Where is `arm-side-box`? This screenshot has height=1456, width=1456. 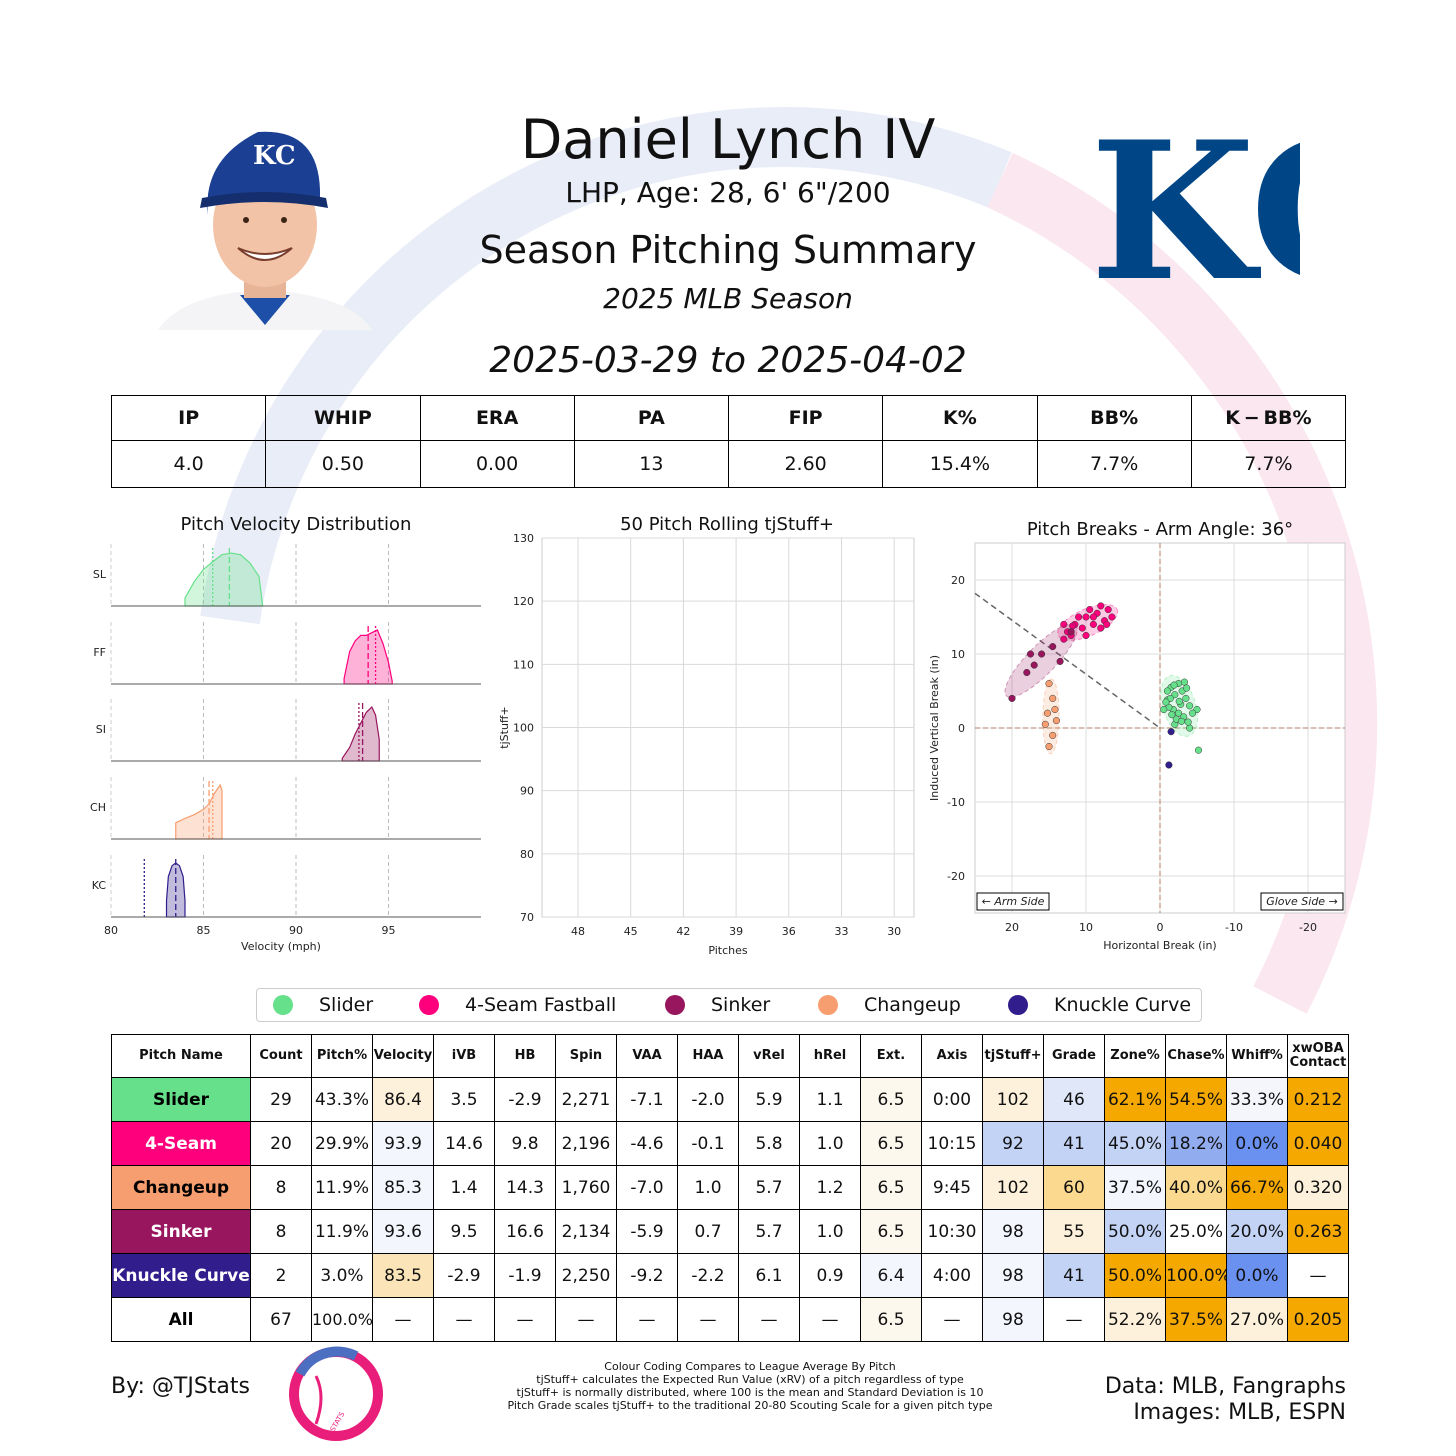
arm-side-box is located at coordinates (1013, 901).